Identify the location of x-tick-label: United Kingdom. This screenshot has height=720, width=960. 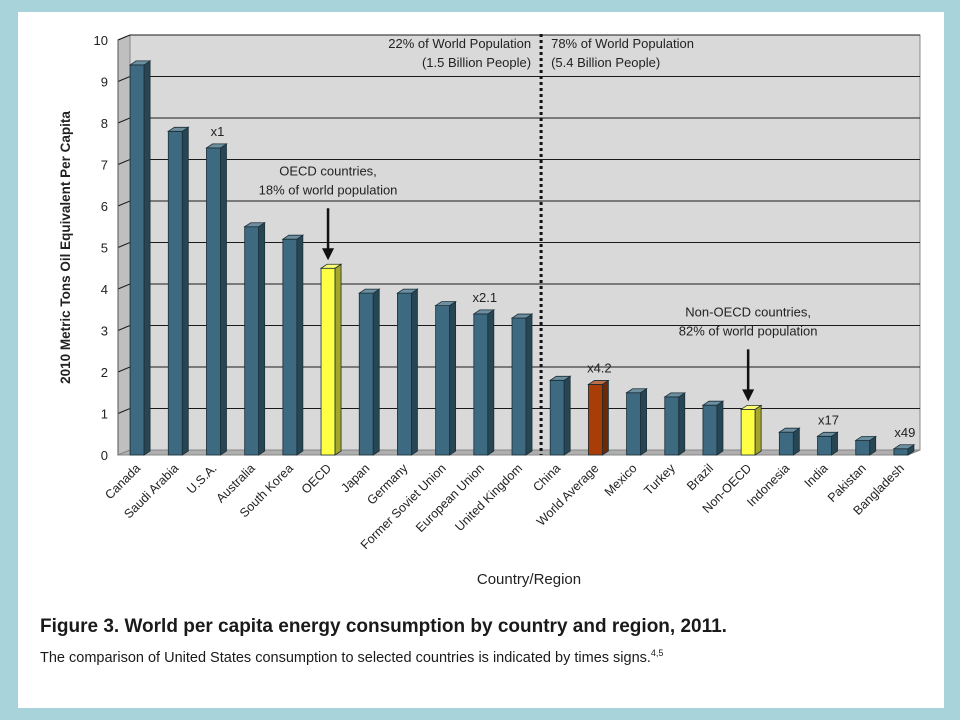
(488, 497).